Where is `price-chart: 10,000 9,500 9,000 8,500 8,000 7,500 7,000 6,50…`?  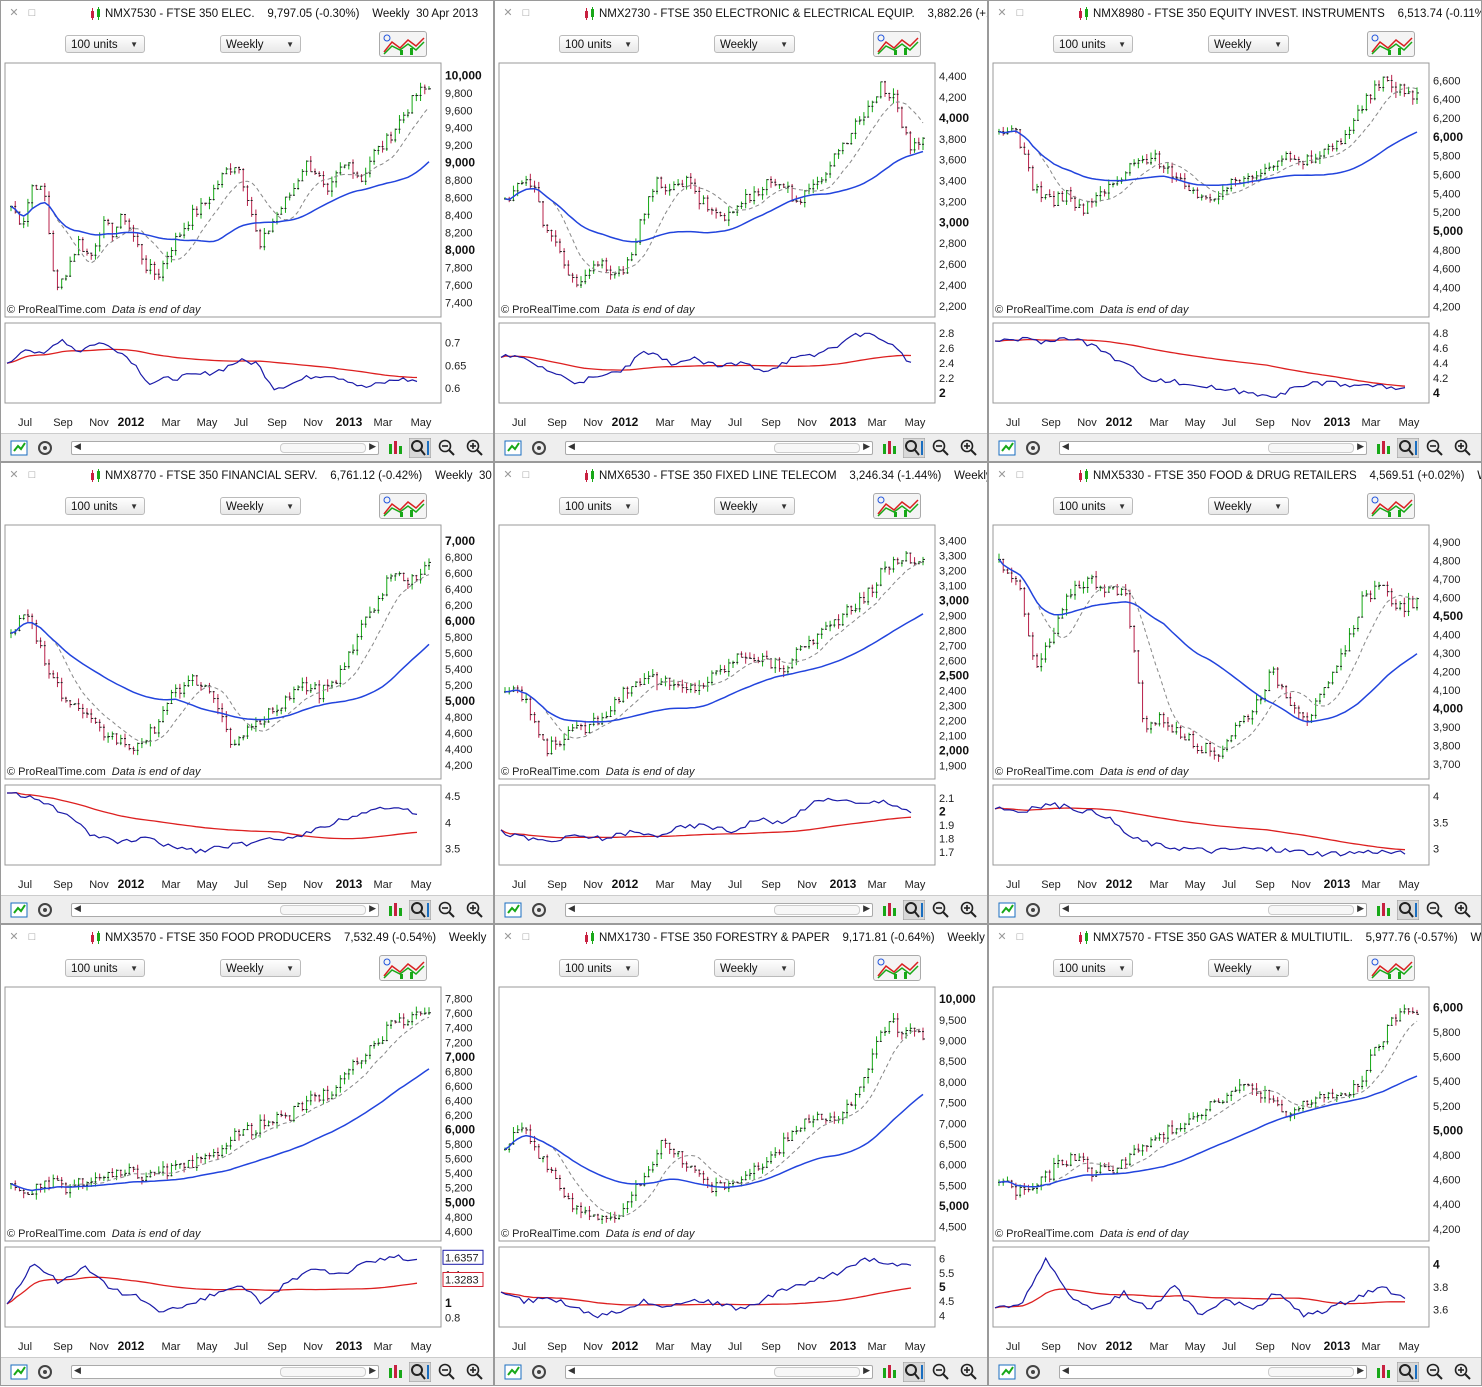 price-chart: 10,000 9,500 9,000 8,500 8,000 7,500 7,000 6,50… is located at coordinates (741, 1171).